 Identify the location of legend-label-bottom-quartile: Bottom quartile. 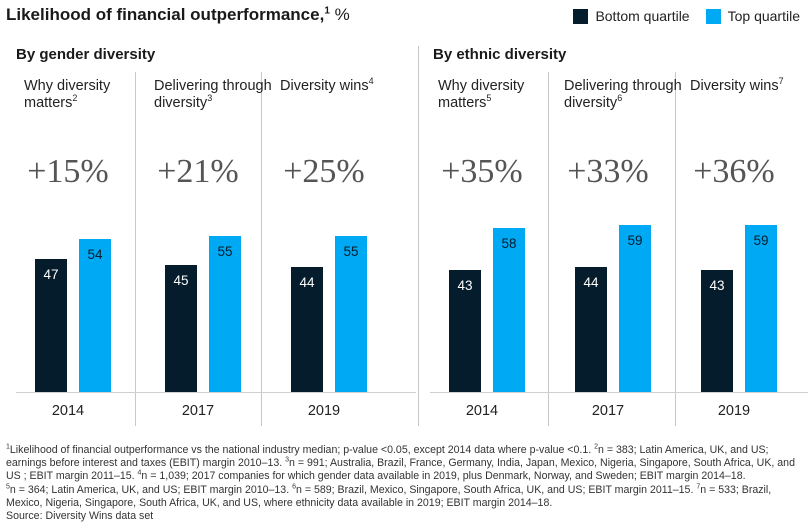
(642, 16).